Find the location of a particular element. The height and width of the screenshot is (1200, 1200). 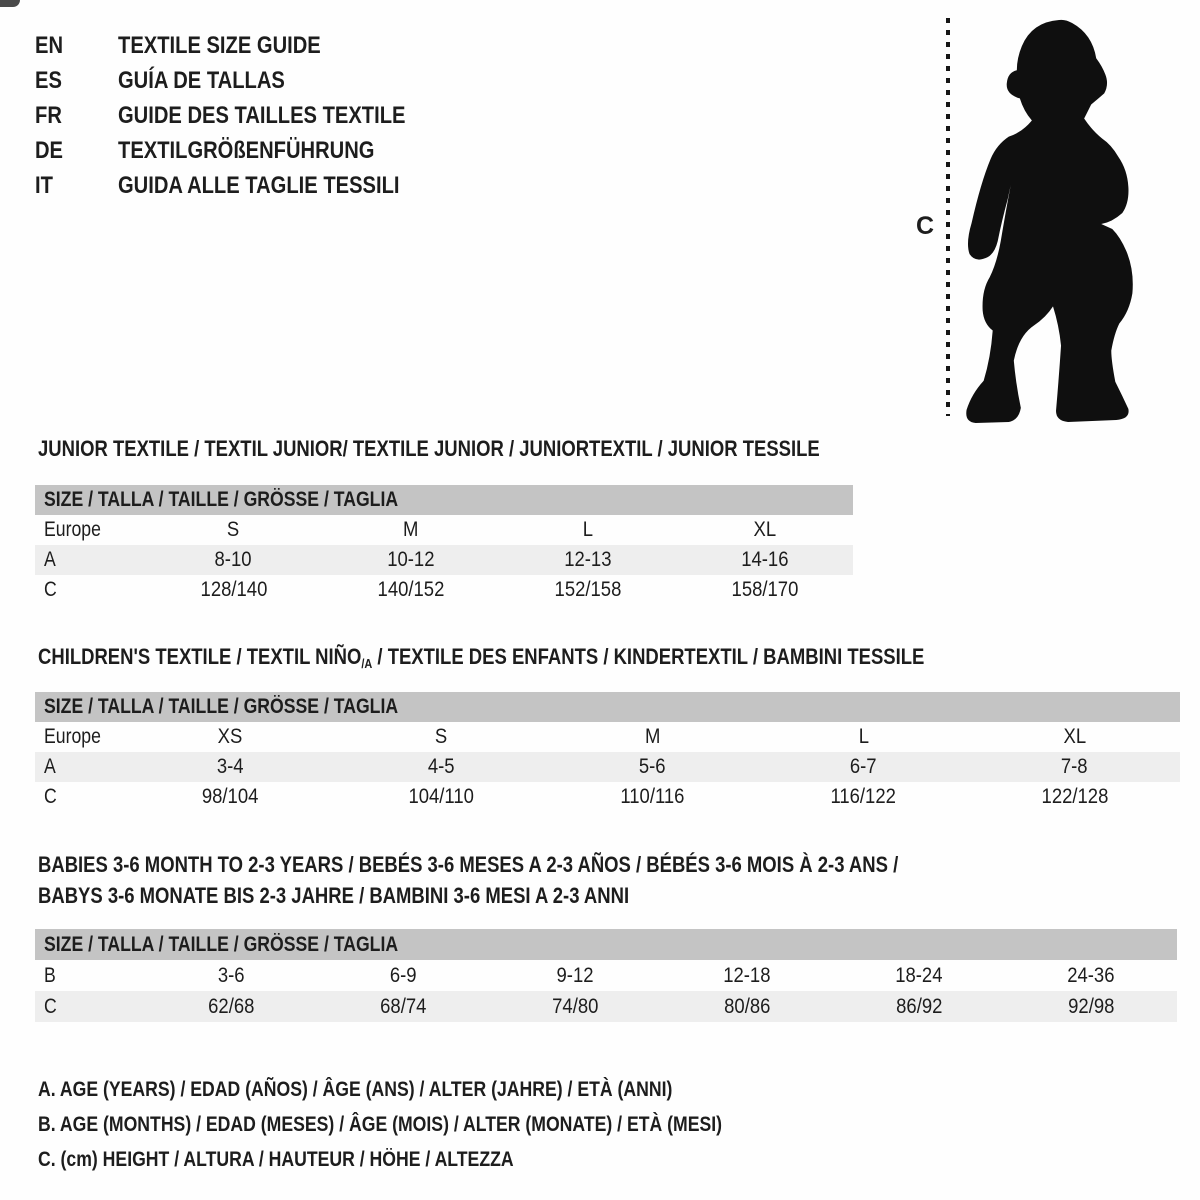

height-cell: 122/128 is located at coordinates (1074, 796).